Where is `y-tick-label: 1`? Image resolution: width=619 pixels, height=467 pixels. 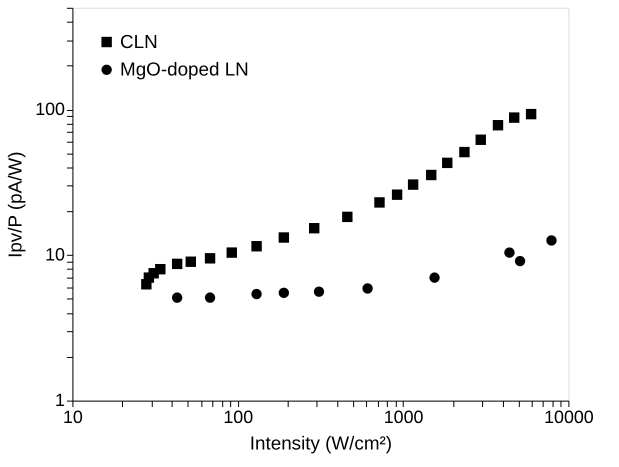
y-tick-label: 1 is located at coordinates (60, 400).